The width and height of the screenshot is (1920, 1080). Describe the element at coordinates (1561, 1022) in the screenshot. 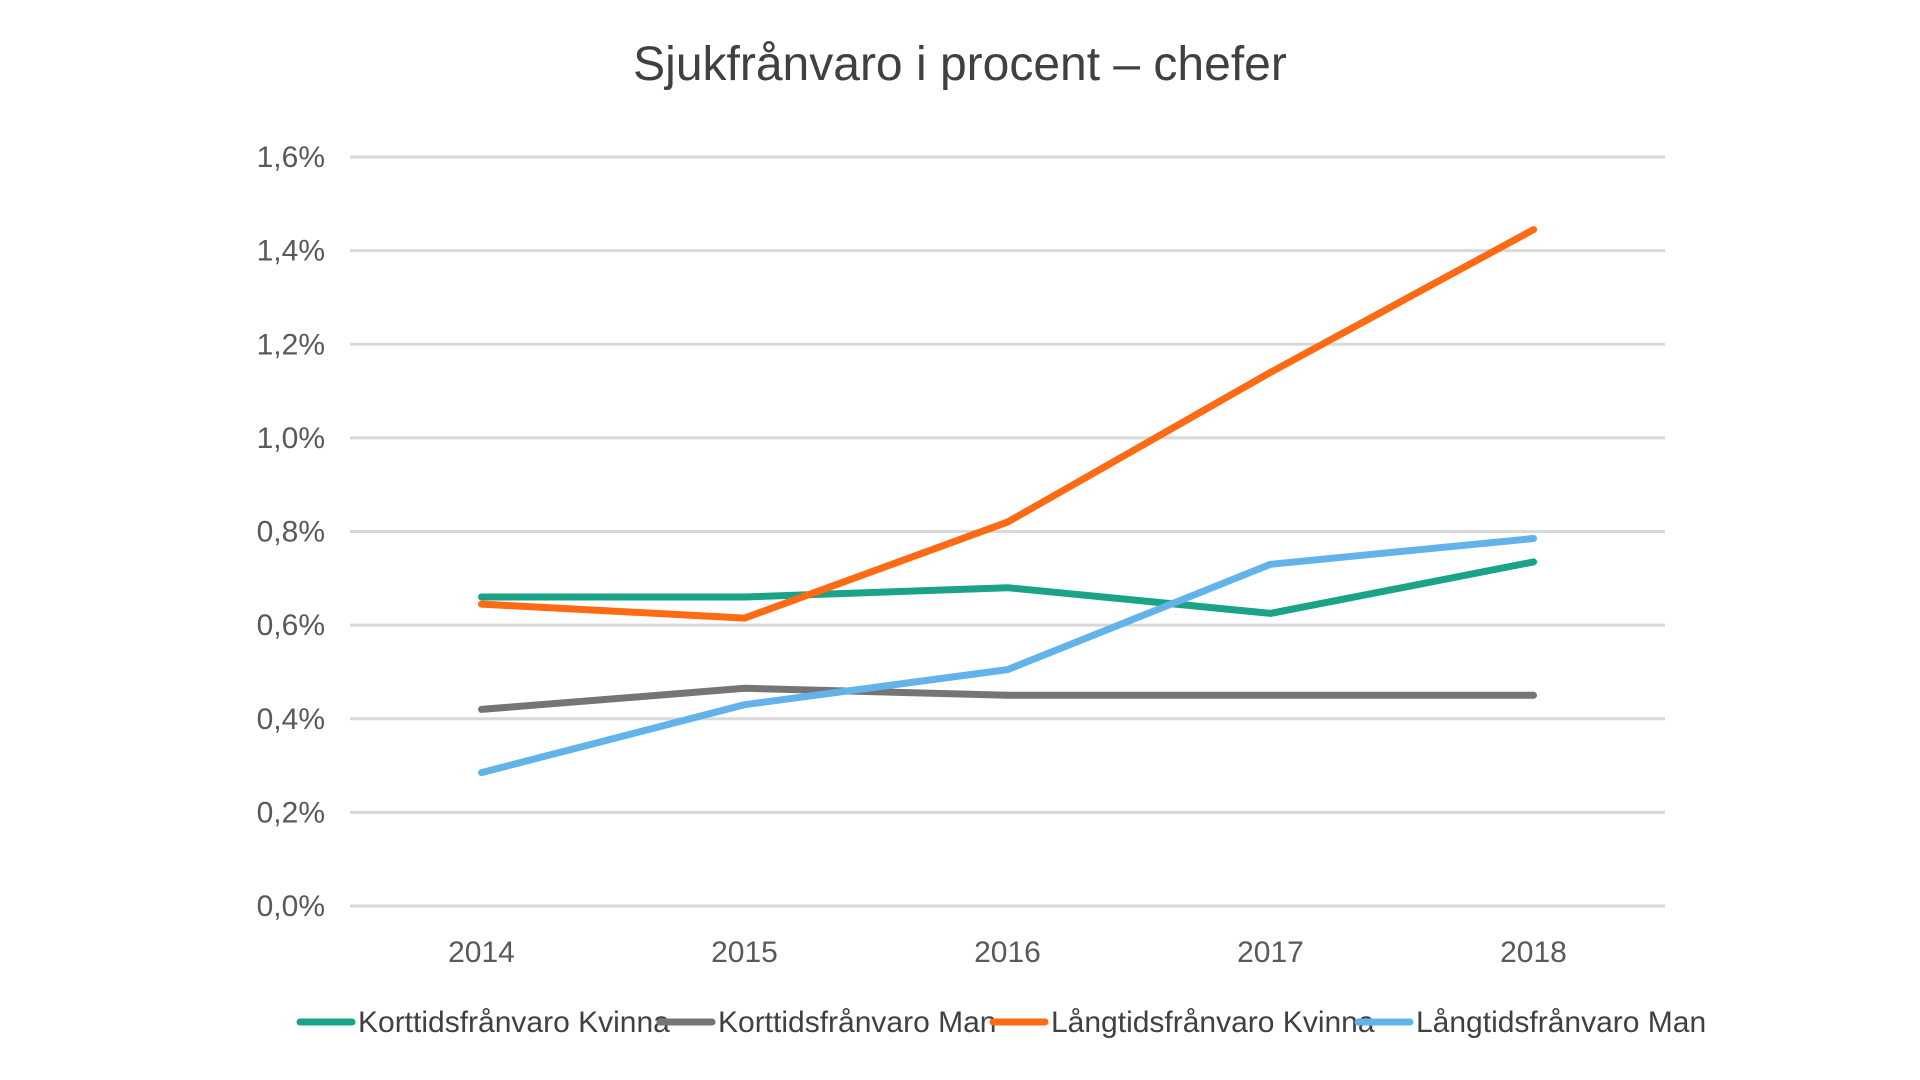

I see `legend-label: Långtidsfrånvaro Man` at that location.